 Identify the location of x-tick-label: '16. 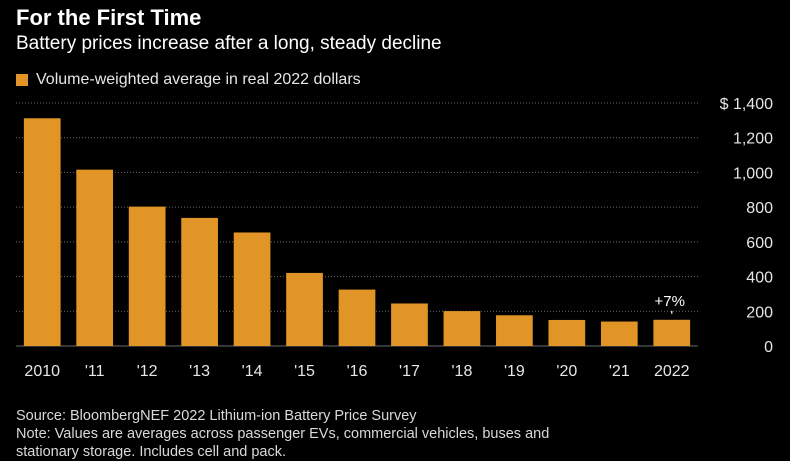
(357, 371).